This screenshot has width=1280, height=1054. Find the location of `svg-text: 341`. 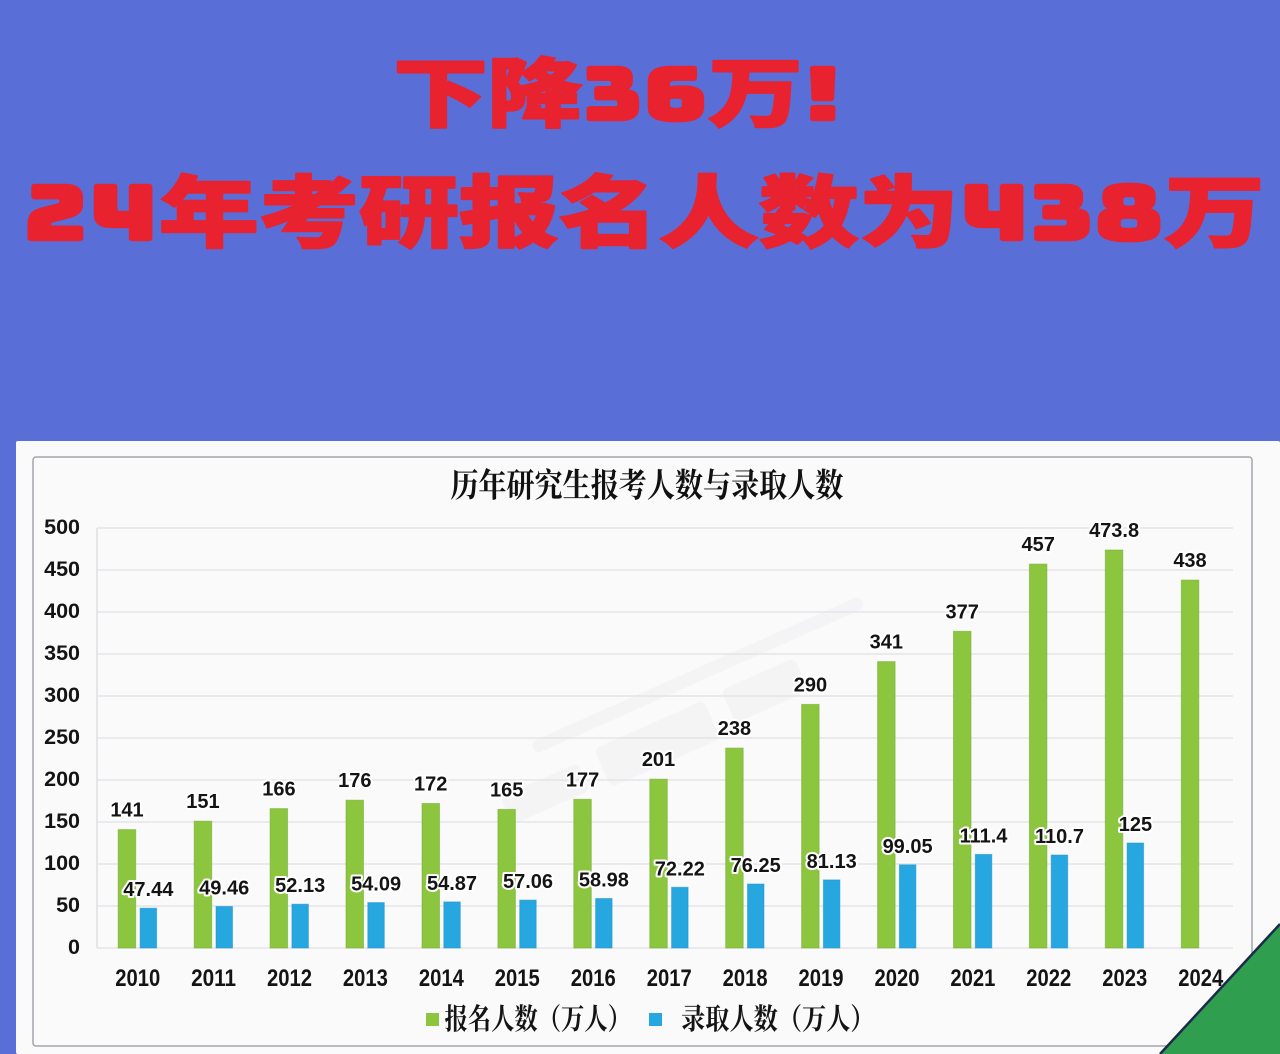

svg-text: 341 is located at coordinates (886, 643).